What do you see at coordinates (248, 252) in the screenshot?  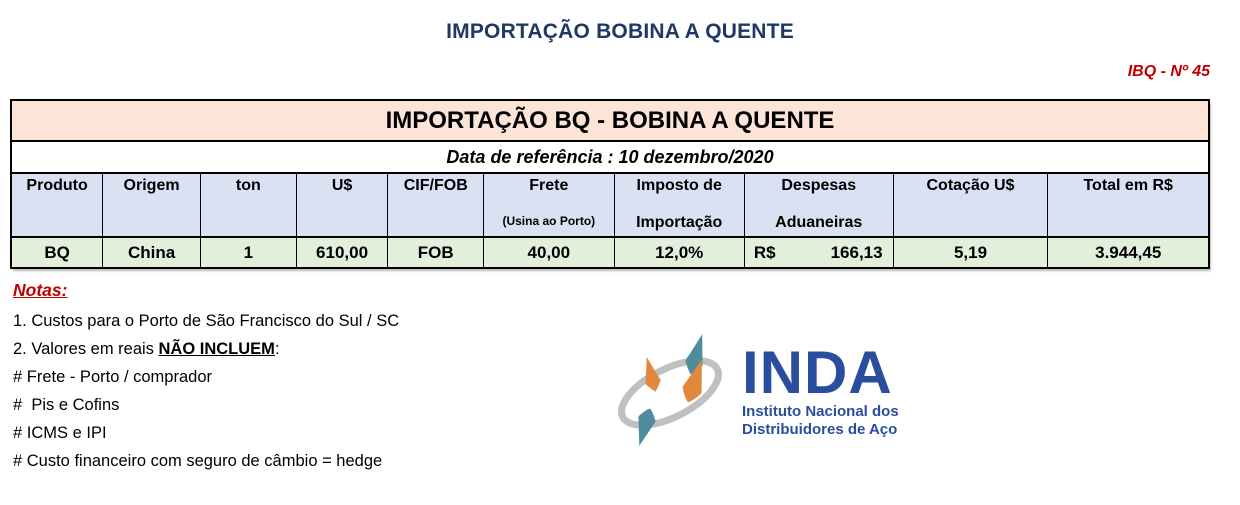 I see `cell-ton: 1` at bounding box center [248, 252].